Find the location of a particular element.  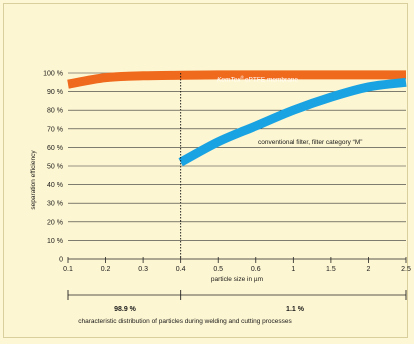

series-curve-membrane is located at coordinates (236, 79).